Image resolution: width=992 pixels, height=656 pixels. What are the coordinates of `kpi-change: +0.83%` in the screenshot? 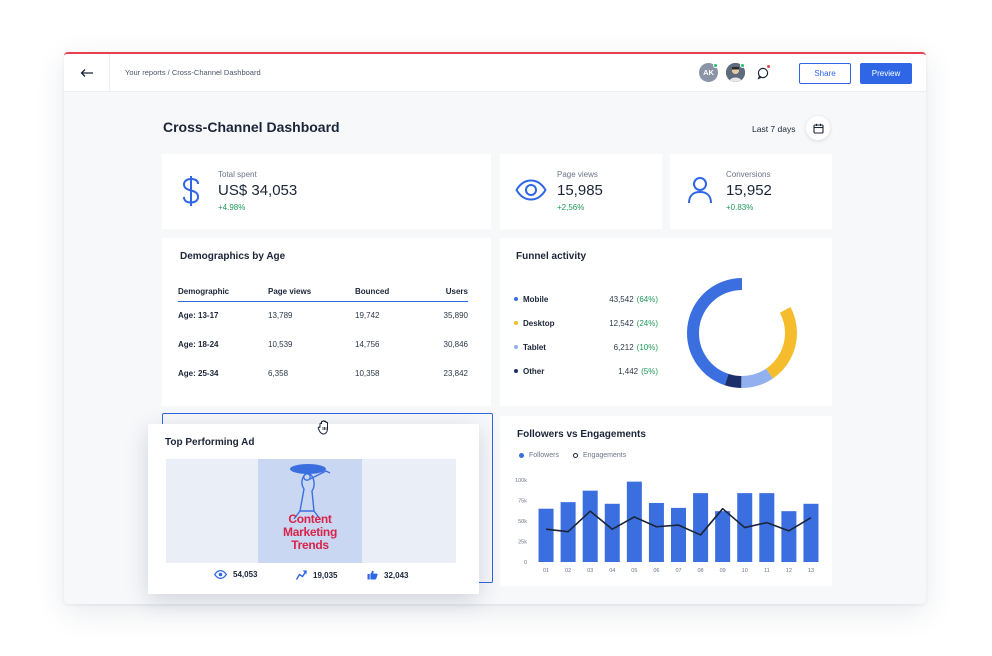 It's located at (740, 207).